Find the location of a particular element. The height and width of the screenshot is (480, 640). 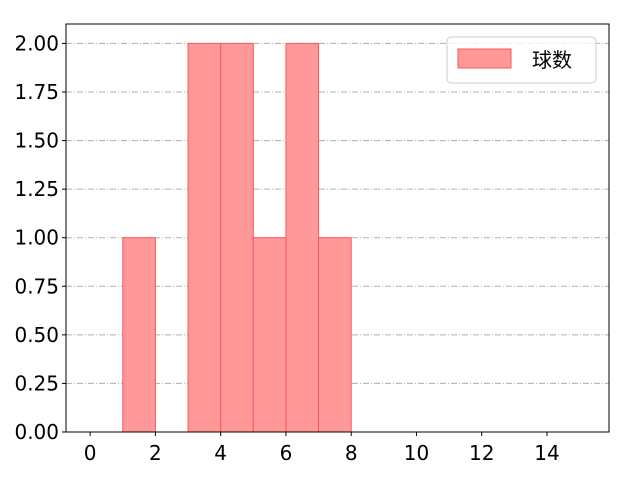

y-axis: 0.00 0.25 0.50 0.75 1.00 1.25 1.50 1.75 2.00 is located at coordinates (40, 237).